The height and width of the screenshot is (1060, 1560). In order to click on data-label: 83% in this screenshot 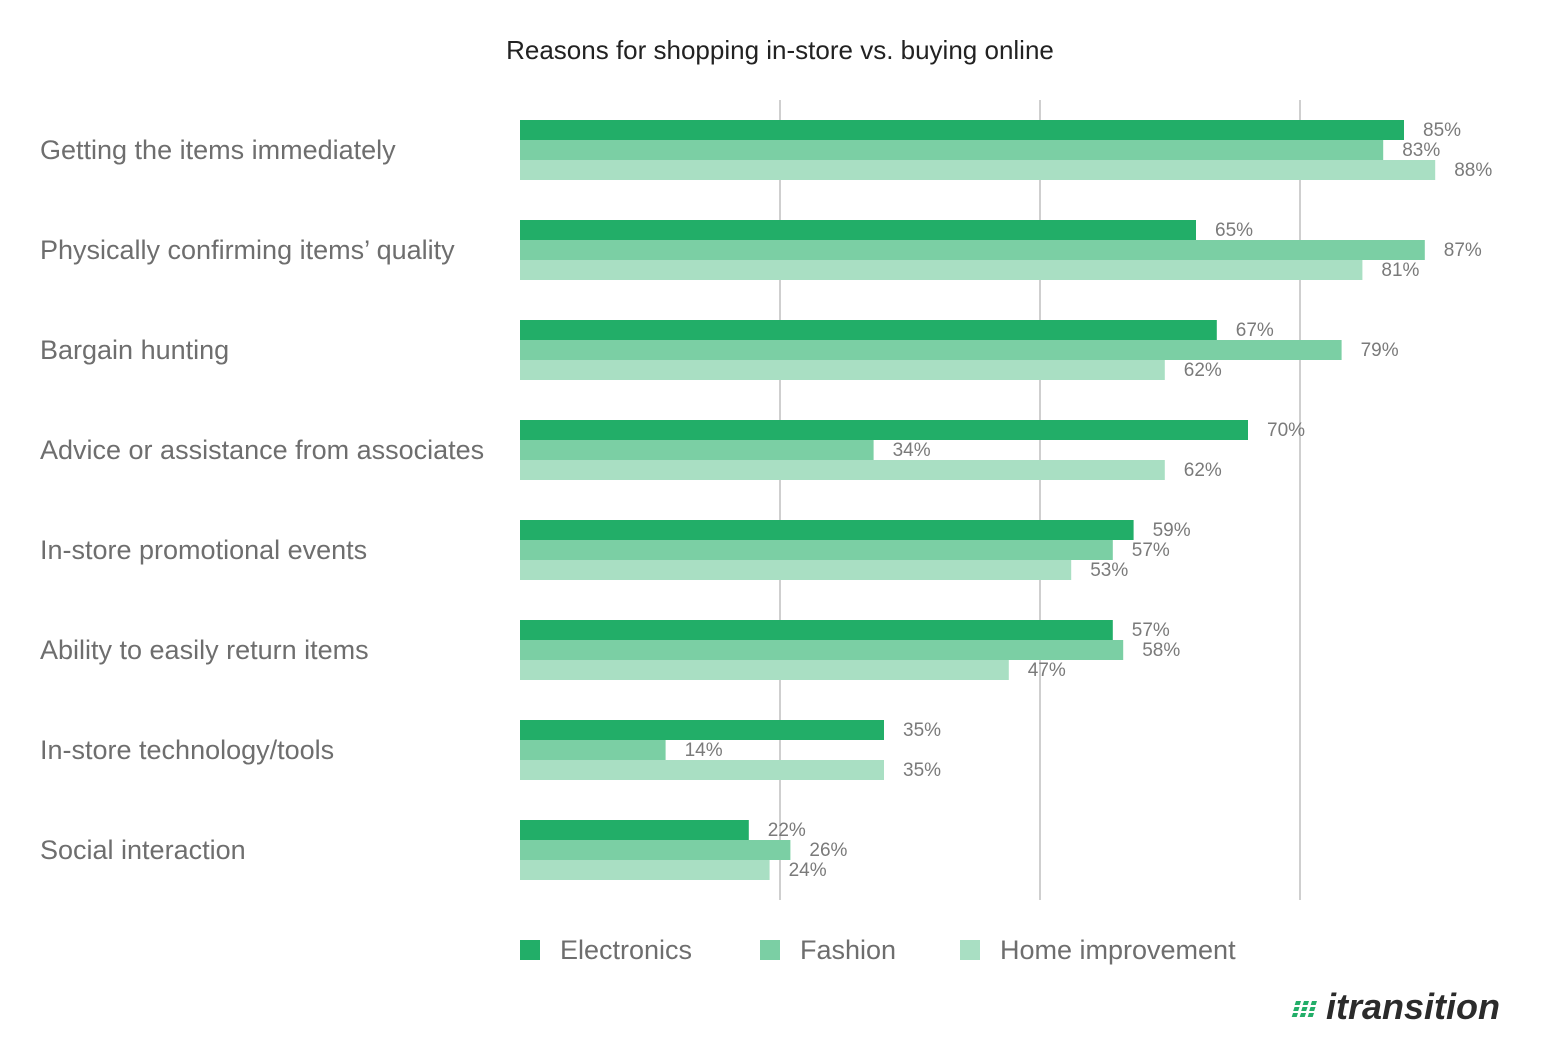, I will do `click(1421, 150)`.